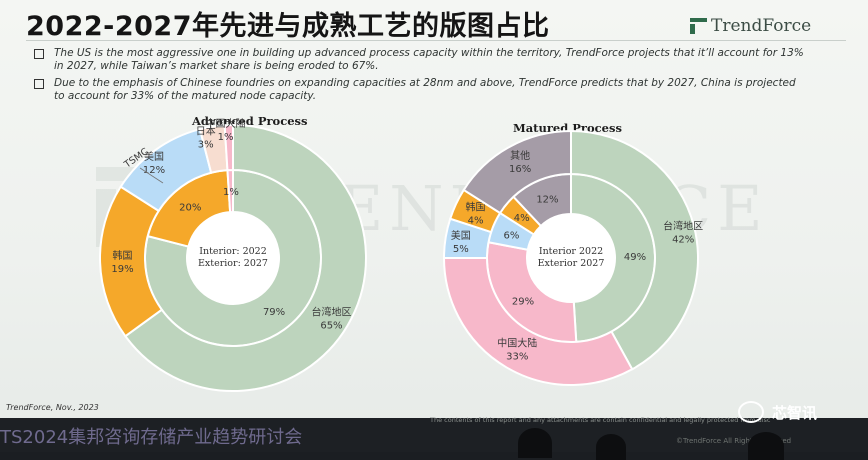  What do you see at coordinates (52, 407) in the screenshot?
I see `source-note: TrendForce, Nov., 2023` at bounding box center [52, 407].